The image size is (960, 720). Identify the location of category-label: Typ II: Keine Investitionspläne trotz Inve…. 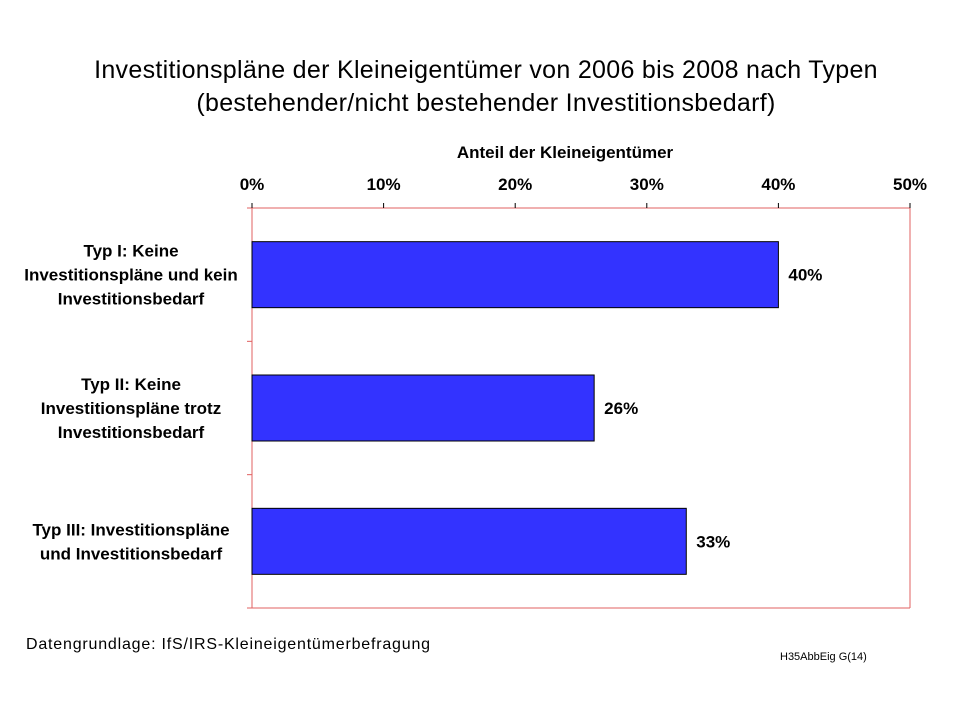
(131, 408).